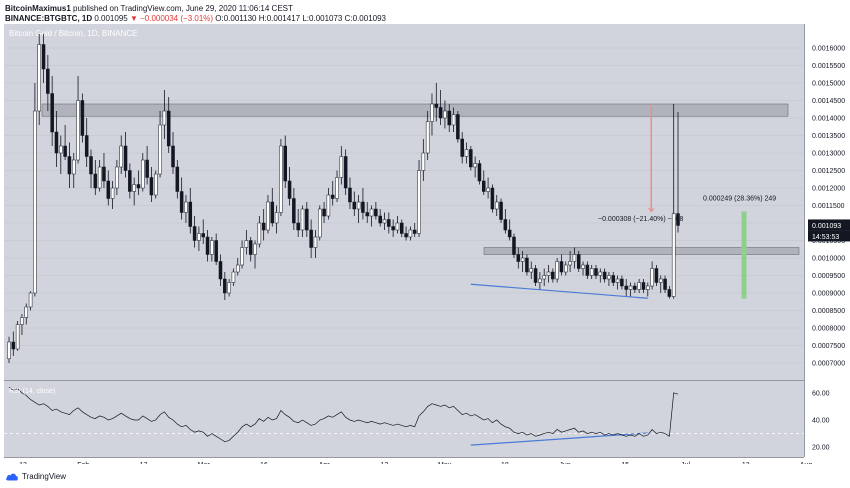  What do you see at coordinates (204, 463) in the screenshot?
I see `x-tick-label: Mar` at bounding box center [204, 463].